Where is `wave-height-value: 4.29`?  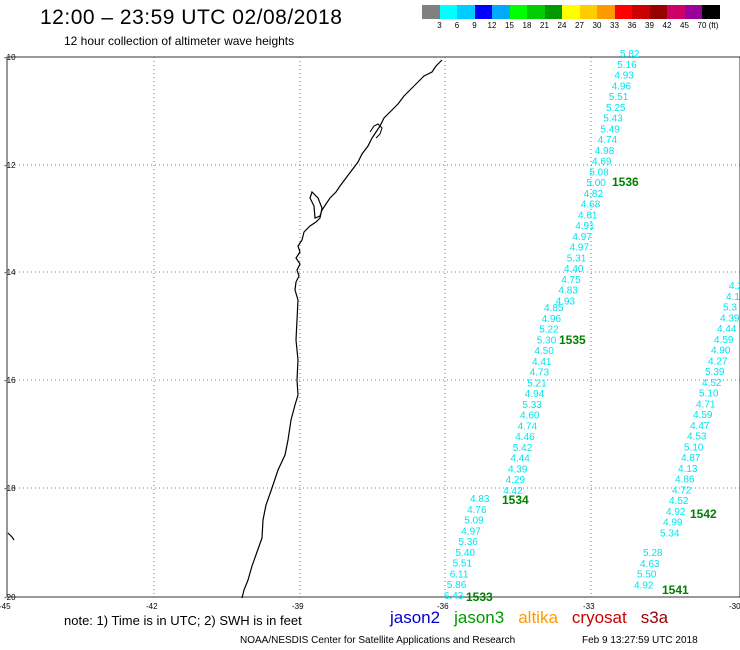 wave-height-value: 4.29 is located at coordinates (516, 480).